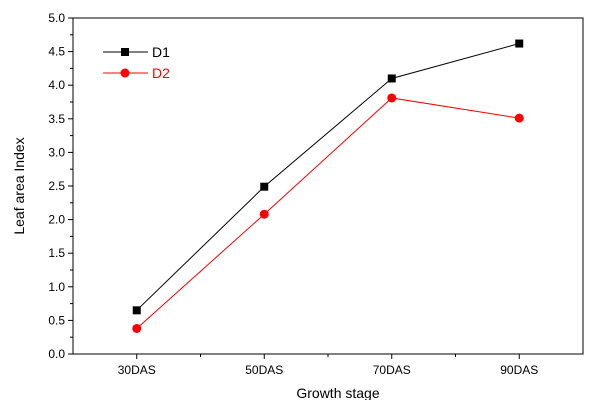  Describe the element at coordinates (125, 52) in the screenshot. I see `legend-marker-d1` at that location.